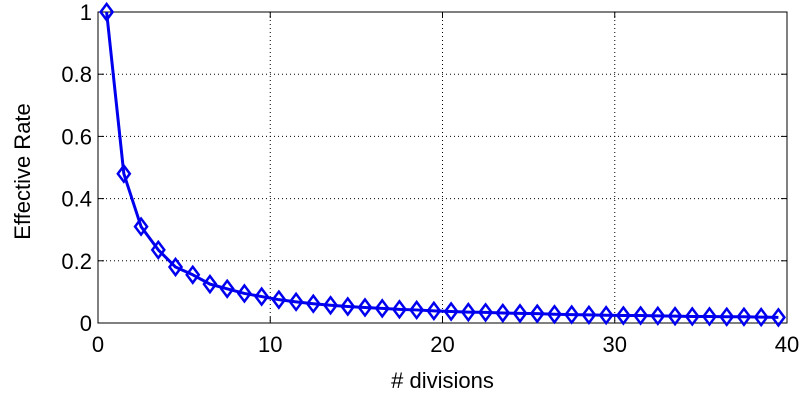 This screenshot has height=398, width=806. What do you see at coordinates (76, 261) in the screenshot?
I see `y-tick-label: 0.2` at bounding box center [76, 261].